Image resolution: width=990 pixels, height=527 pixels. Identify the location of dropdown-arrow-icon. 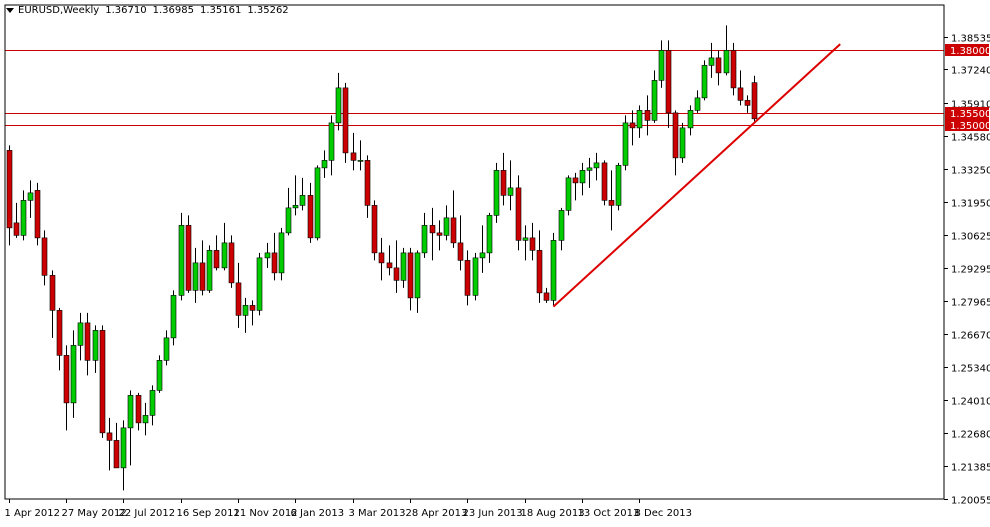
(10, 10).